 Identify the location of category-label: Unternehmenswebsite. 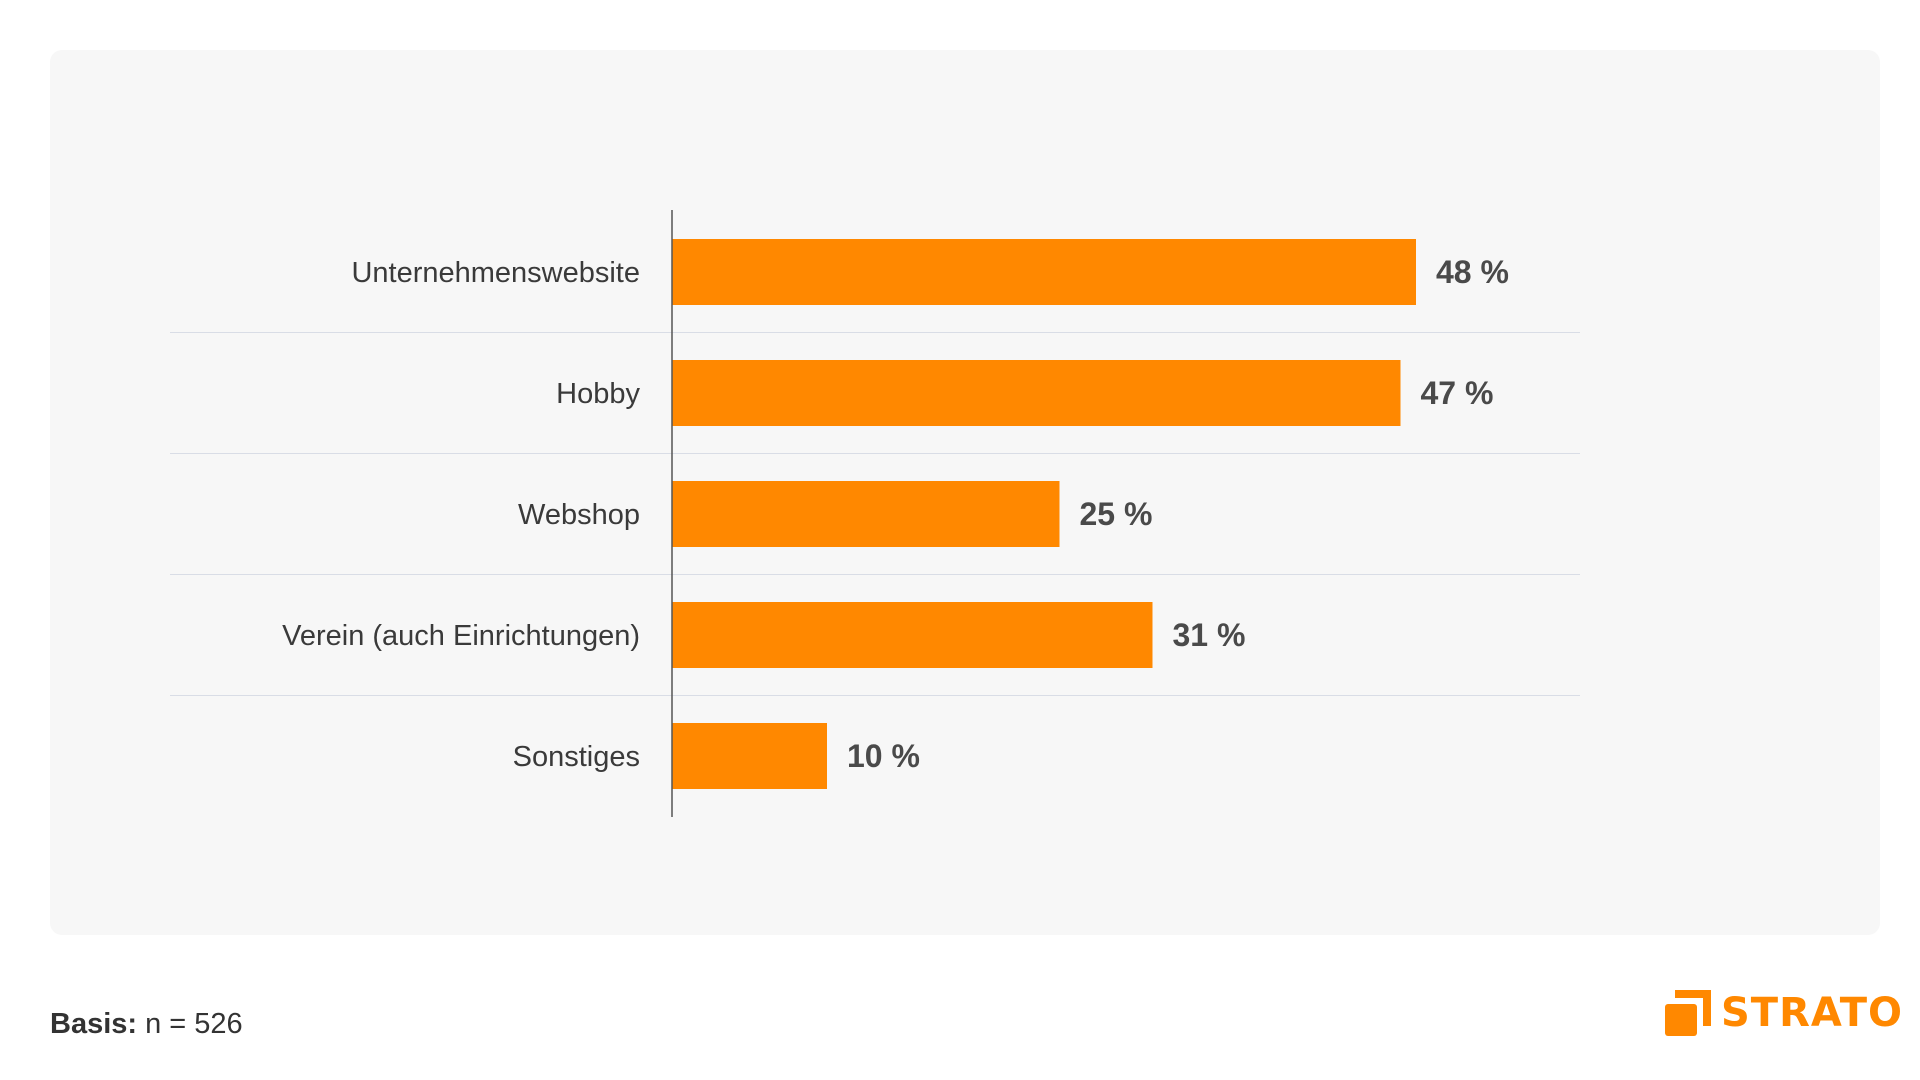
(495, 273).